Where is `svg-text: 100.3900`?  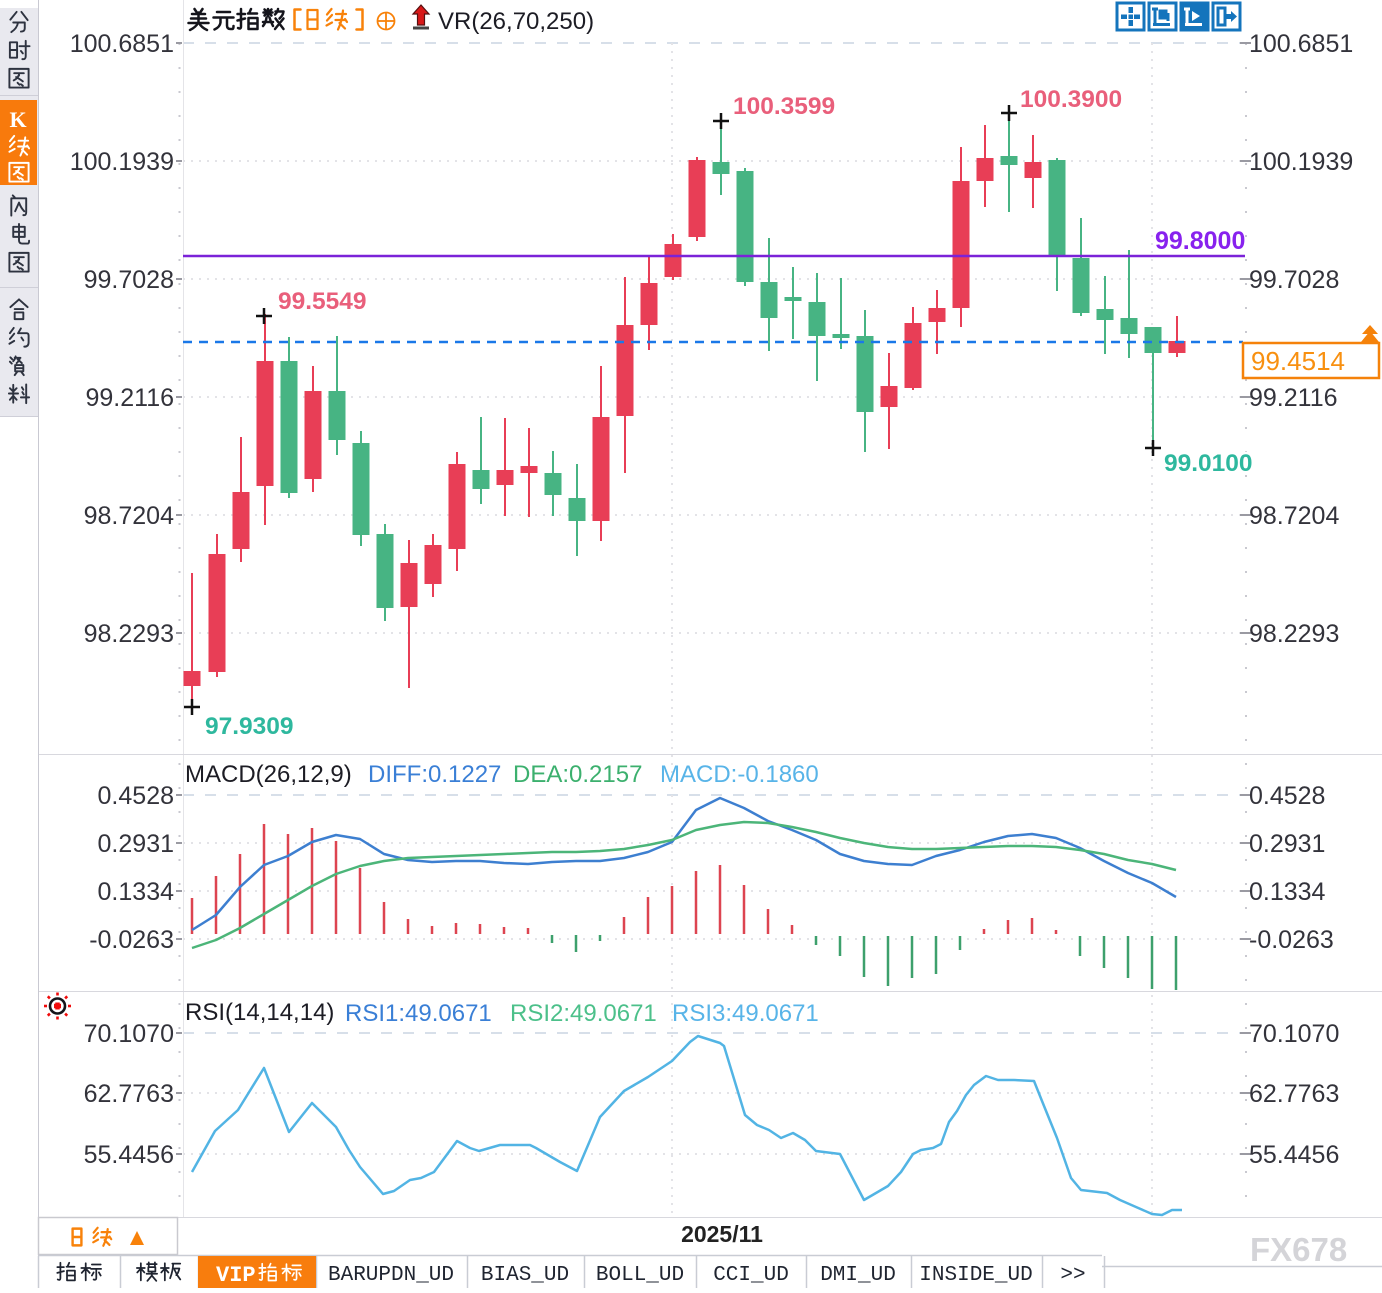
svg-text: 100.3900 is located at coordinates (1071, 99).